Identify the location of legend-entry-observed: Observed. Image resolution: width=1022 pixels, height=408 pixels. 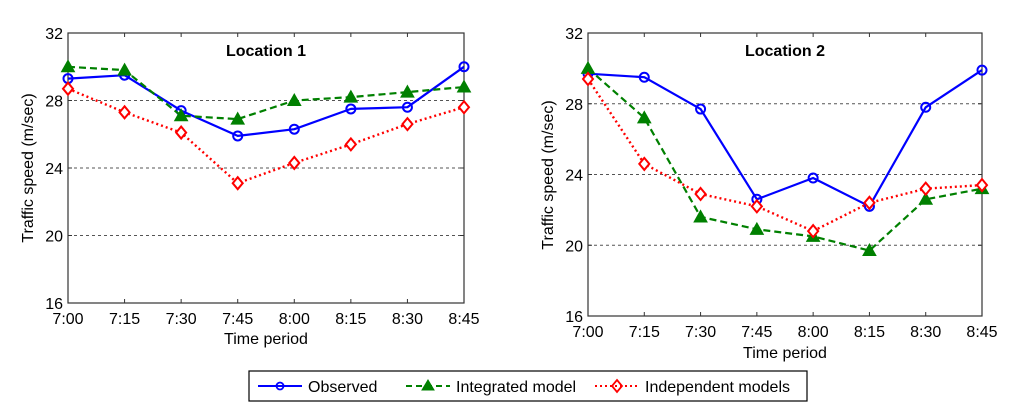
(317, 387).